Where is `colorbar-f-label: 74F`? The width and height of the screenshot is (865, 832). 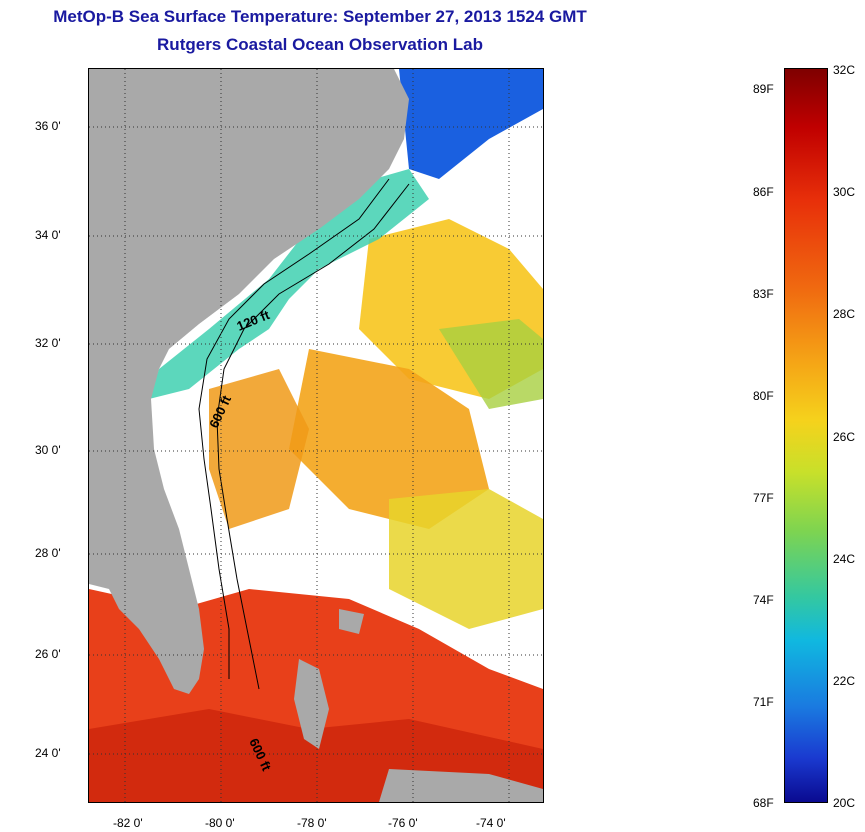 colorbar-f-label: 74F is located at coordinates (763, 600).